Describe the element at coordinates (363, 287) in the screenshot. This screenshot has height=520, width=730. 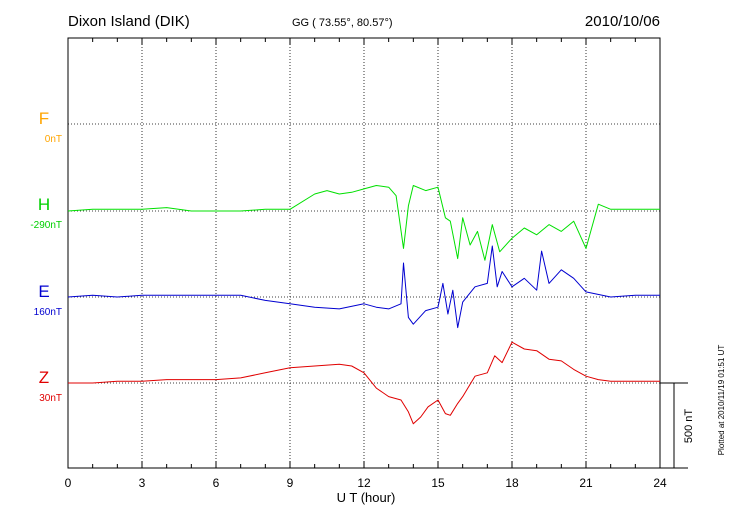
I see `series-line-E` at that location.